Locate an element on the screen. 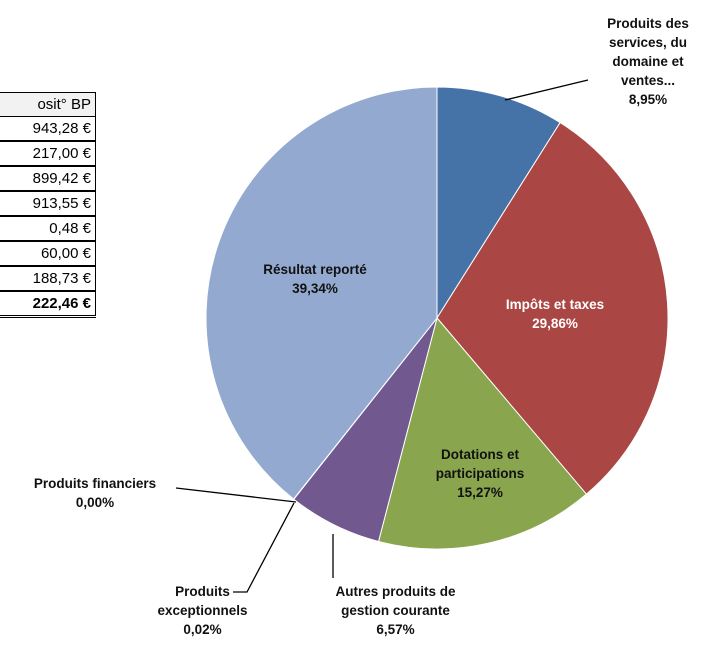 This screenshot has height=648, width=703. table-cell: 217,00 € is located at coordinates (48, 153).